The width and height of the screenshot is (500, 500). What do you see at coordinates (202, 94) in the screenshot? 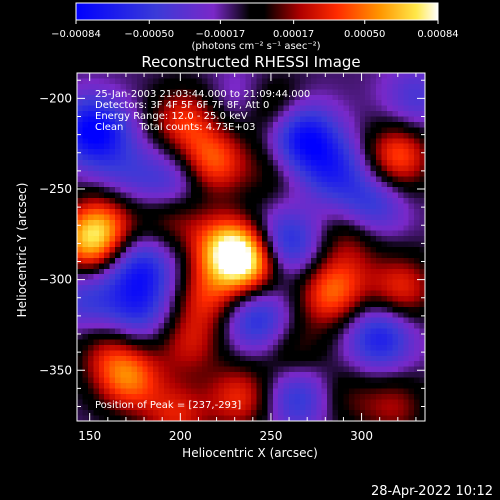
I see `annotation-time: 25-Jan-2003 21:03:44.000 to 21:09:44.000` at bounding box center [202, 94].